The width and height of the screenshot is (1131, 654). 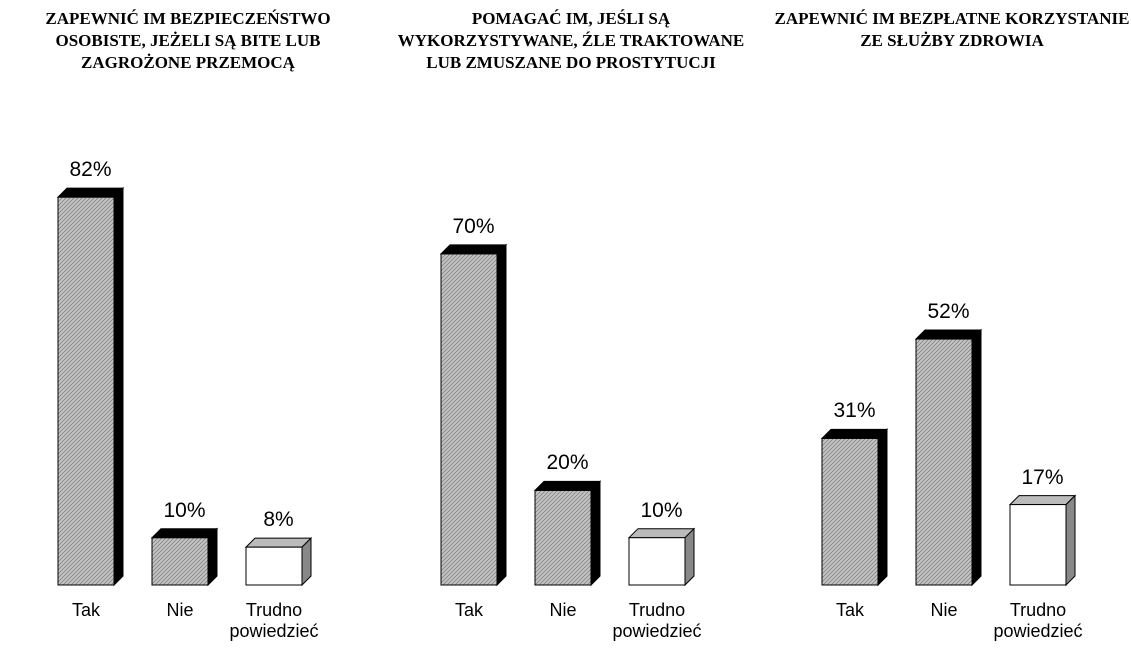 I want to click on value-label: 31%, so click(x=854, y=411).